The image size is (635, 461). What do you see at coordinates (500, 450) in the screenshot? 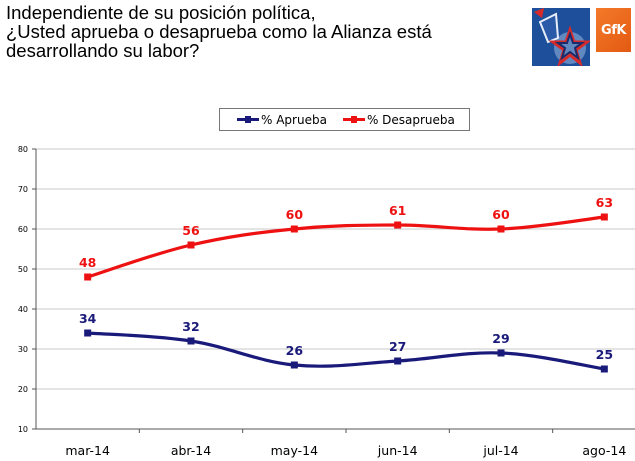
I see `x-tick-label: jul-14` at bounding box center [500, 450].